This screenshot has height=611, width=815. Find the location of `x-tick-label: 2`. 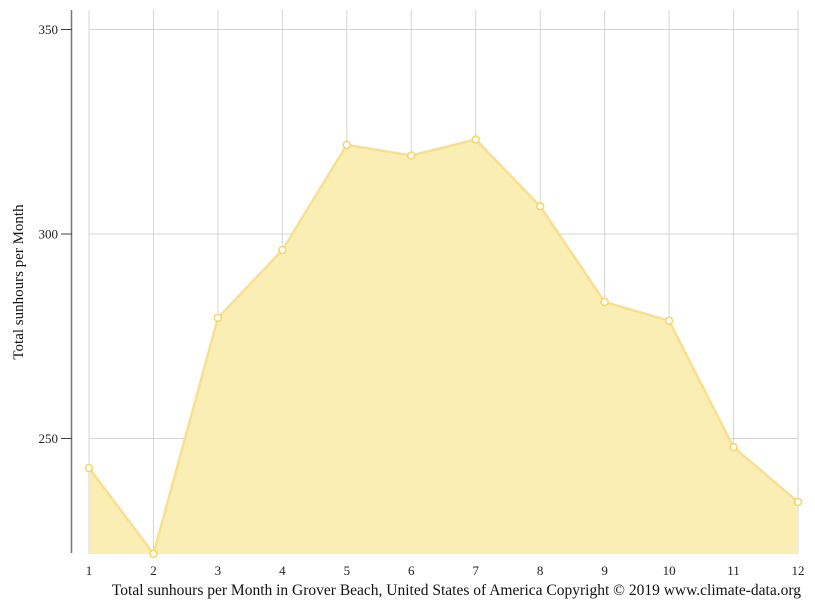

x-tick-label: 2 is located at coordinates (153, 570).